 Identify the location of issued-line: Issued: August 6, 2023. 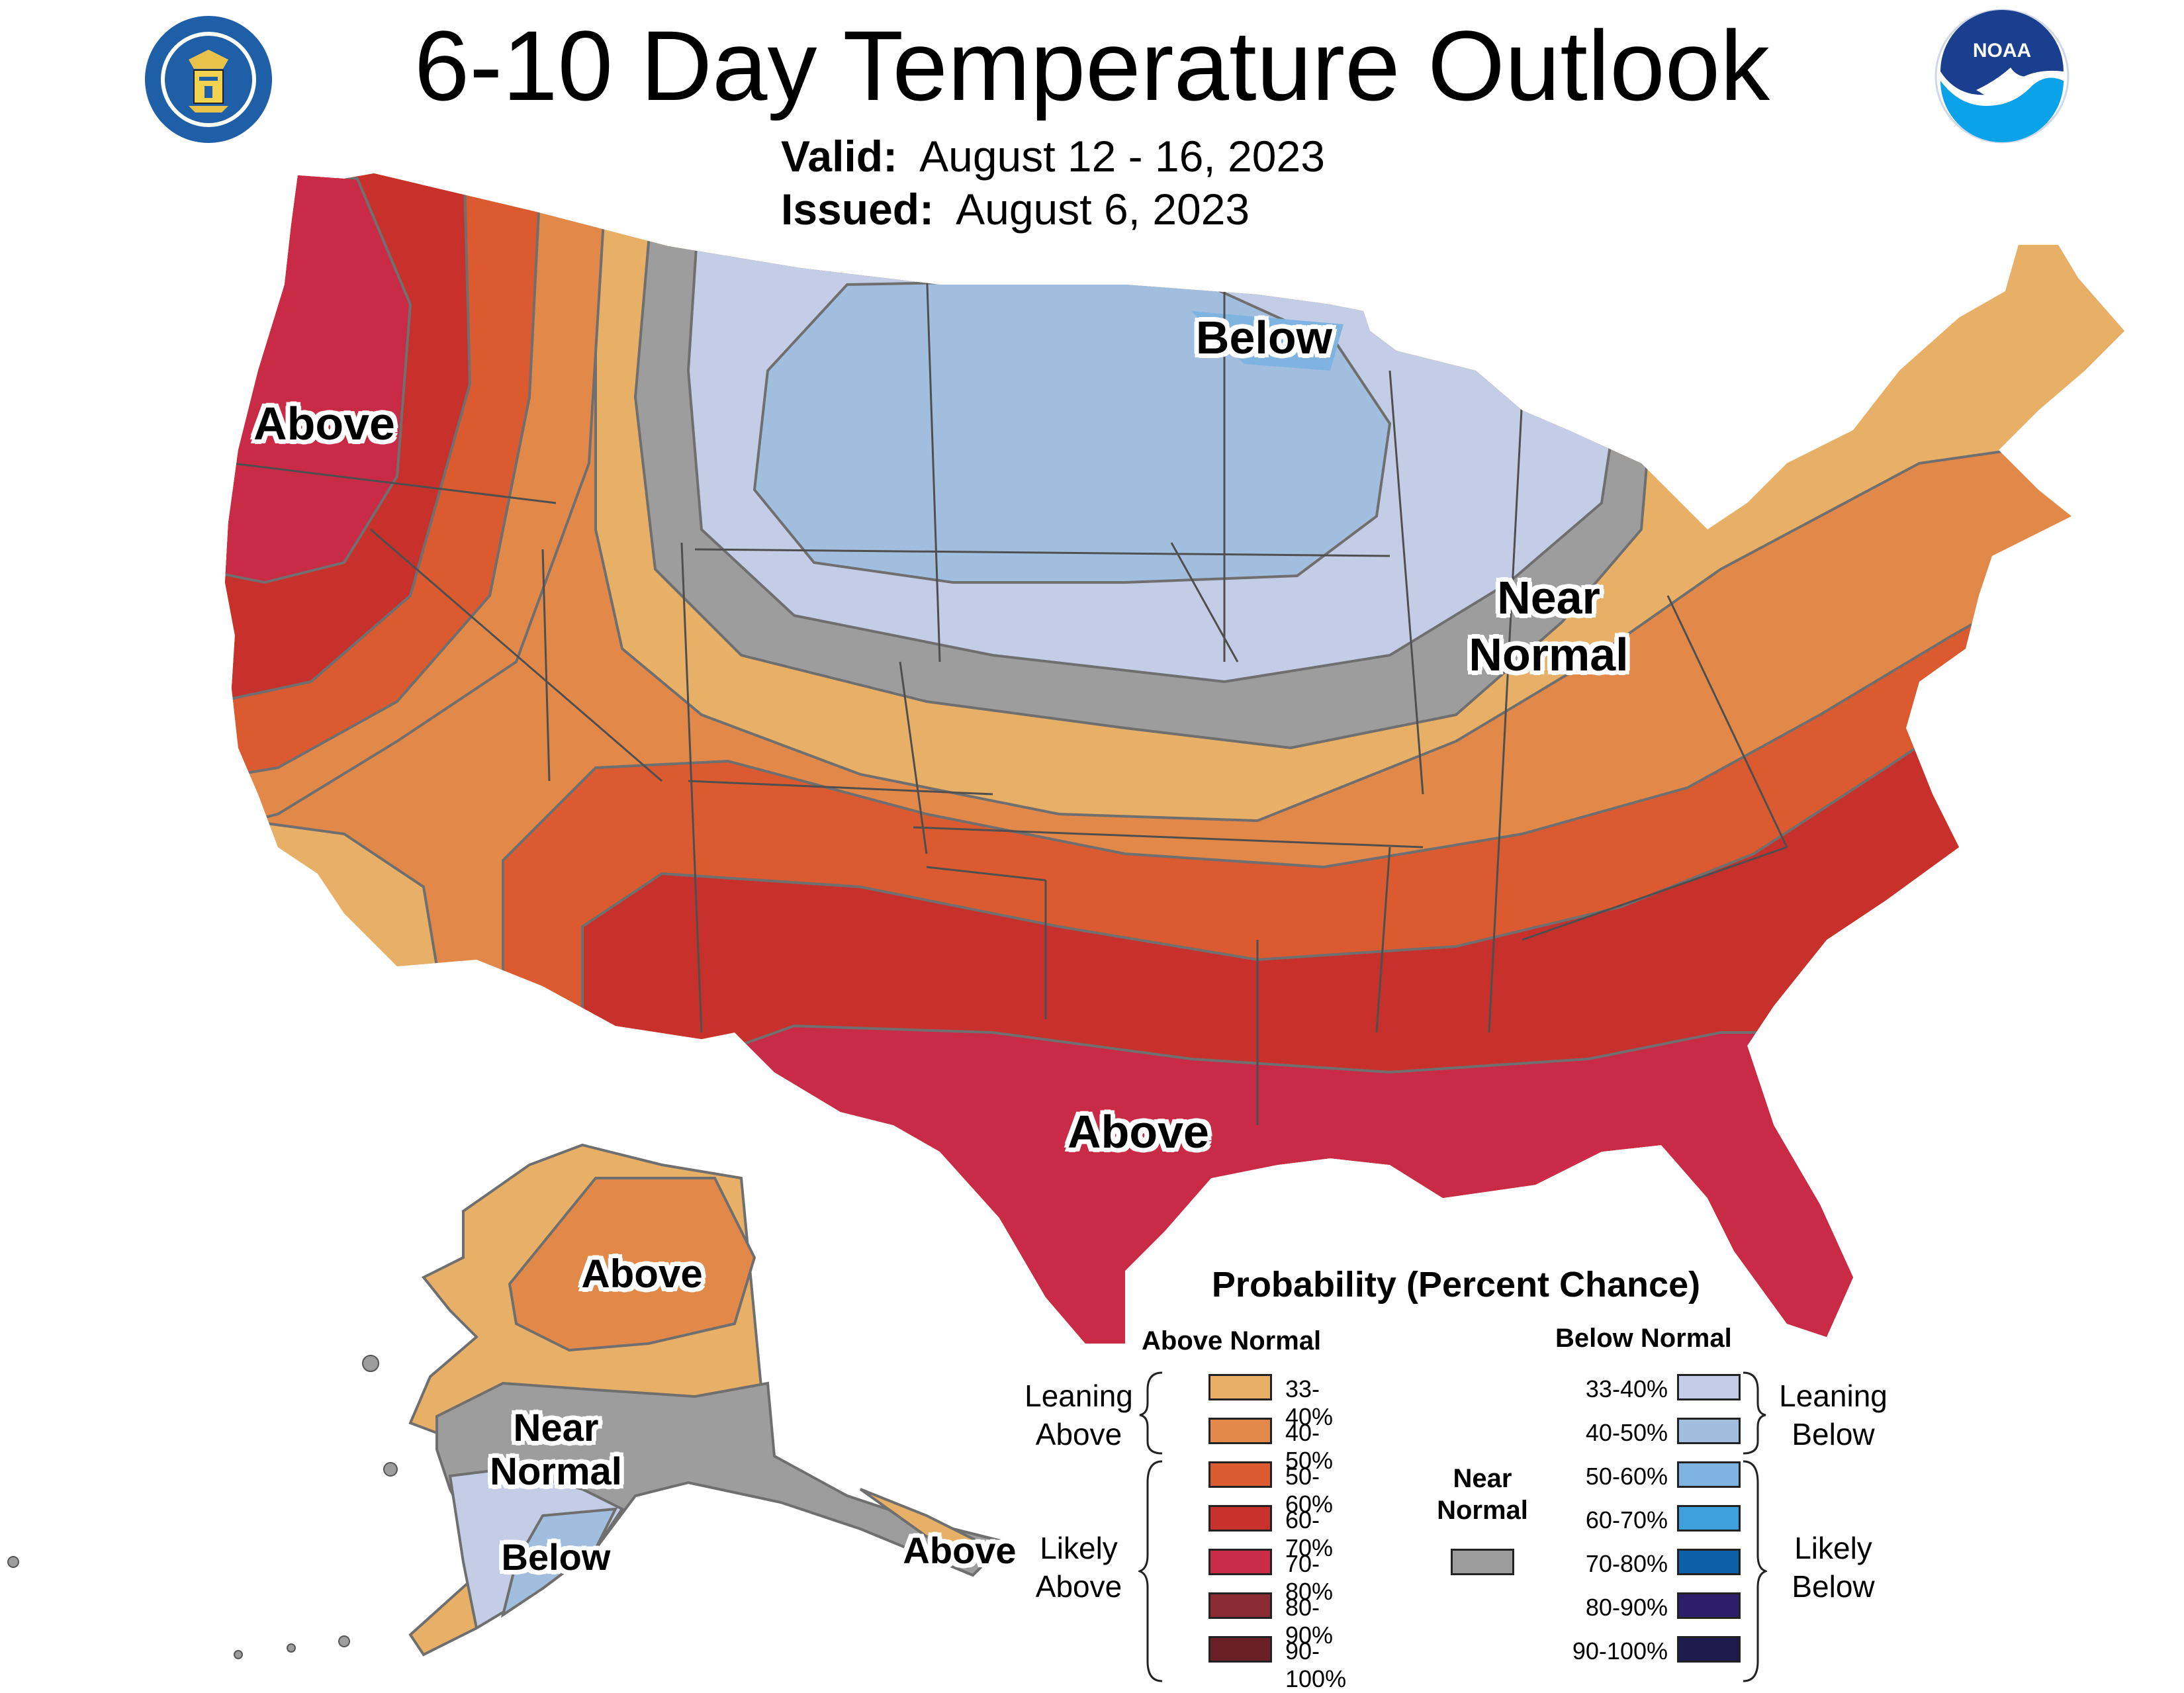
(1015, 209).